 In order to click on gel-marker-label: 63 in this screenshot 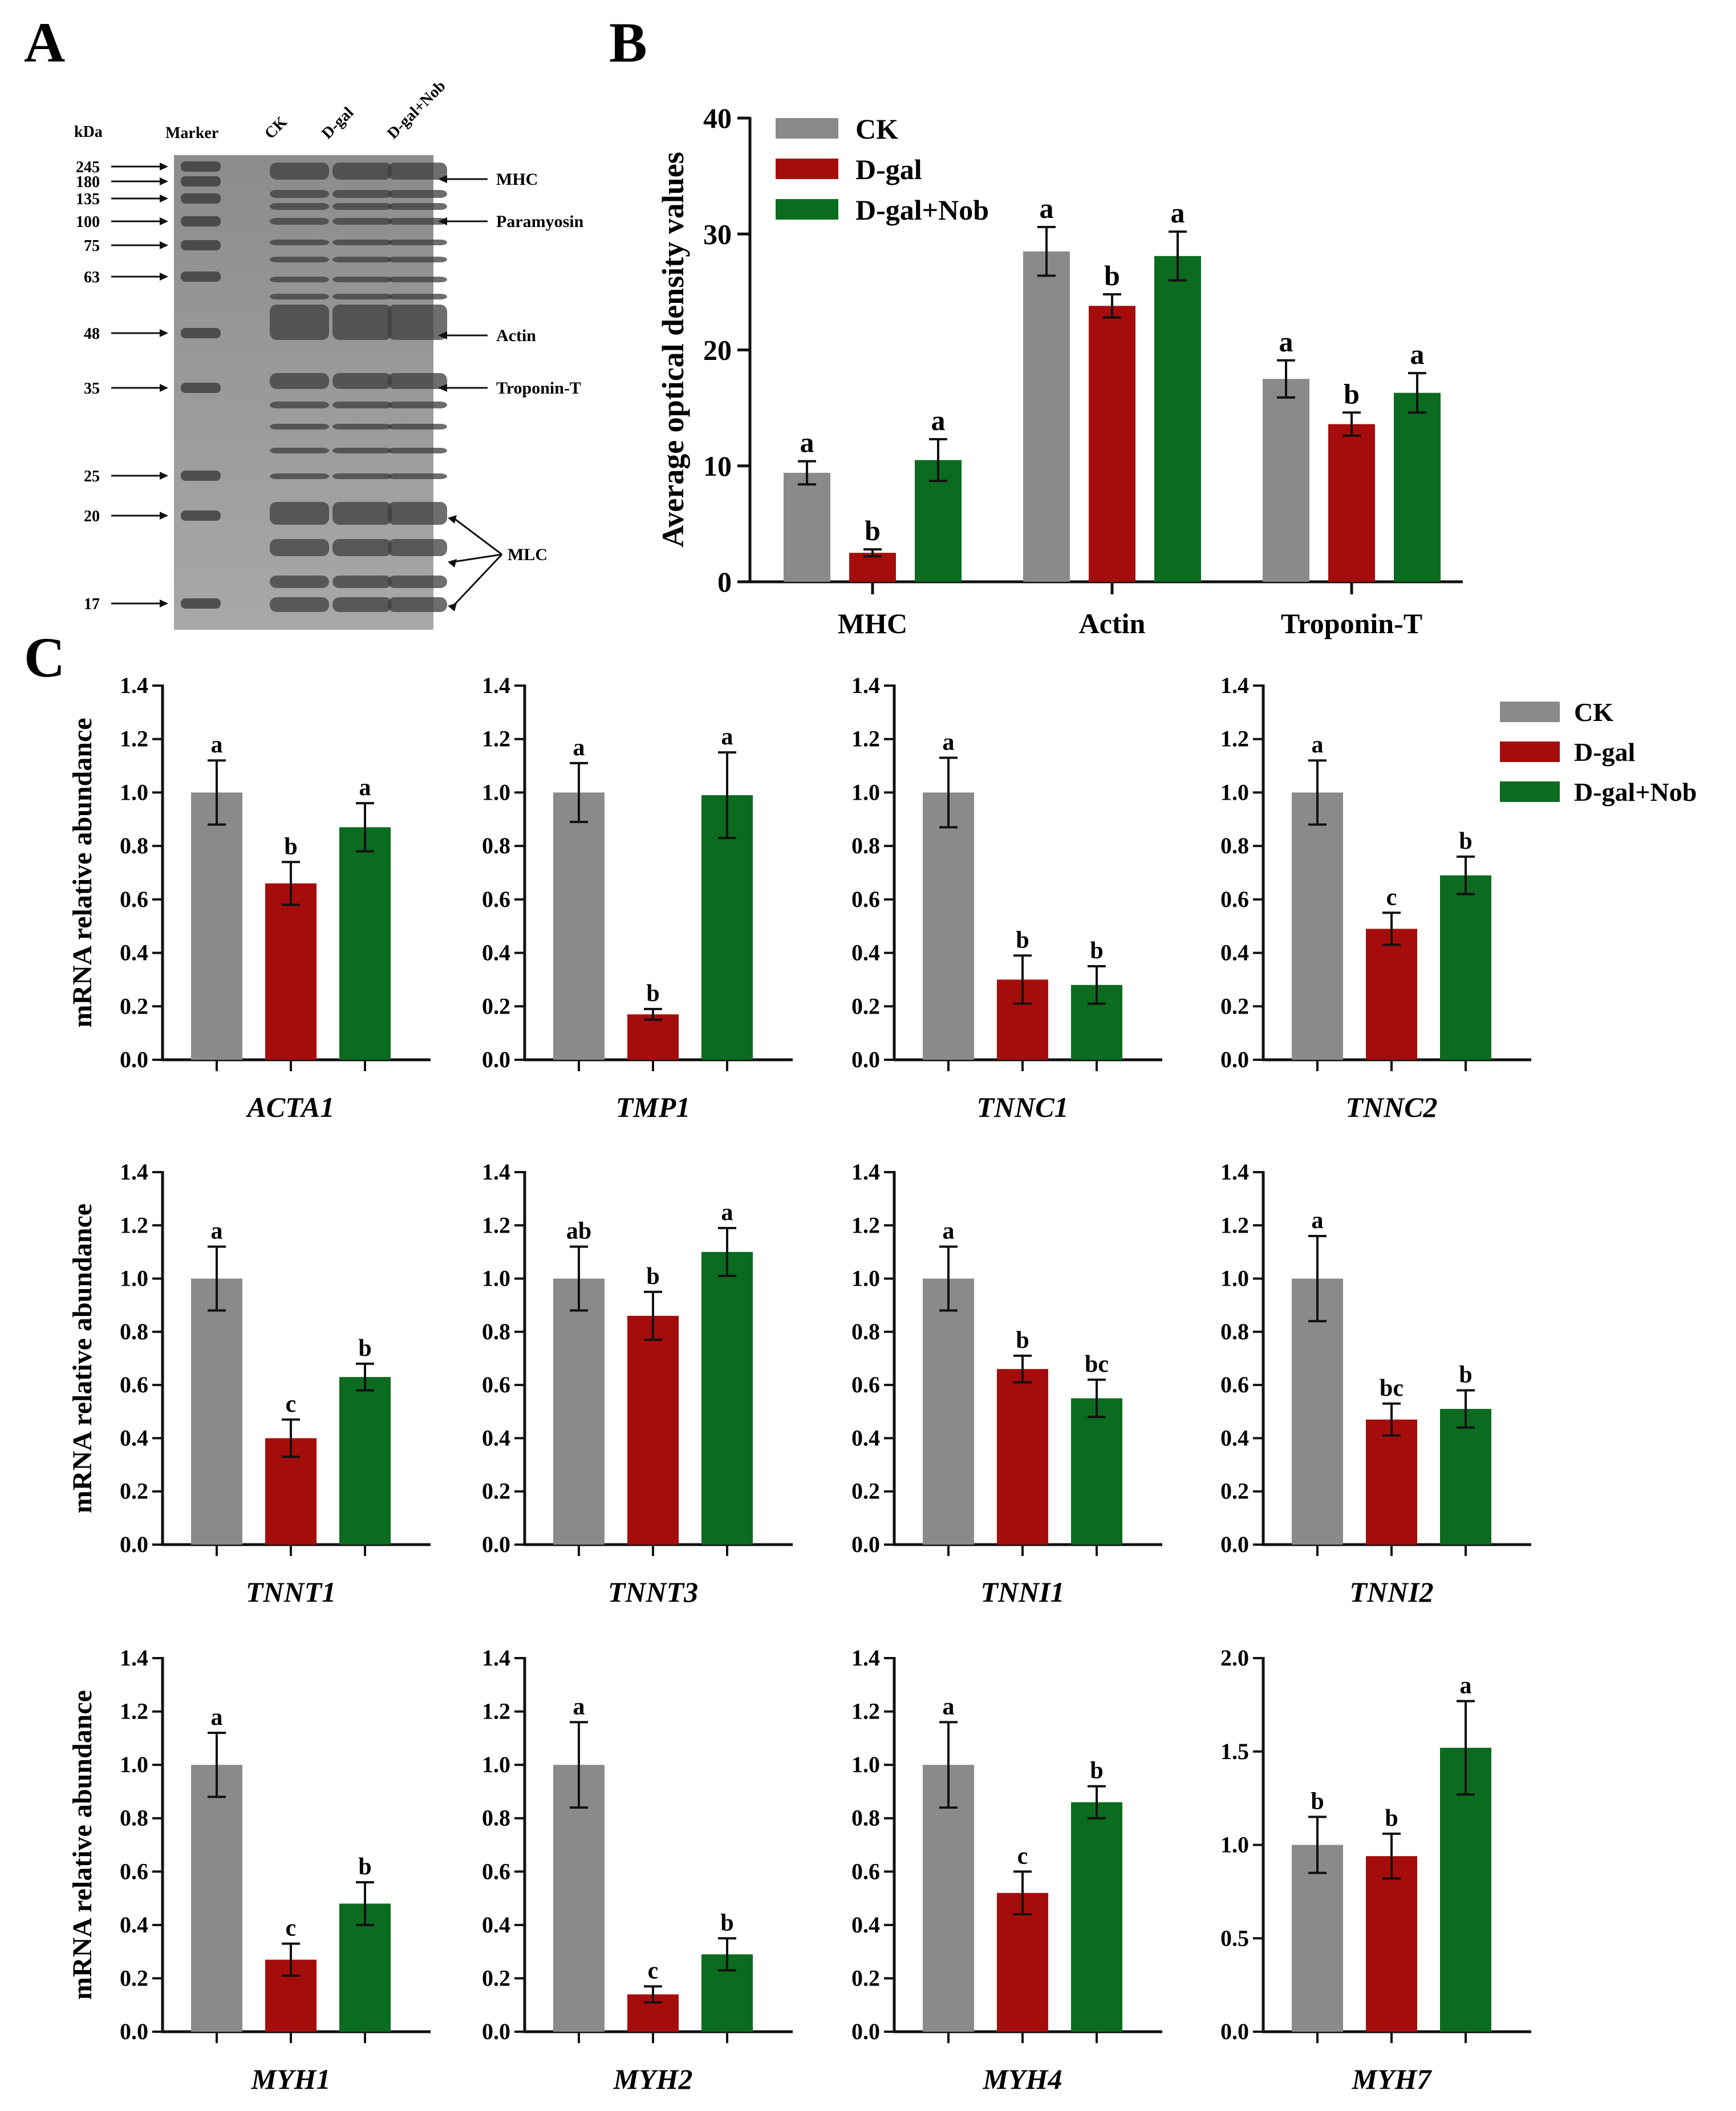, I will do `click(92, 278)`.